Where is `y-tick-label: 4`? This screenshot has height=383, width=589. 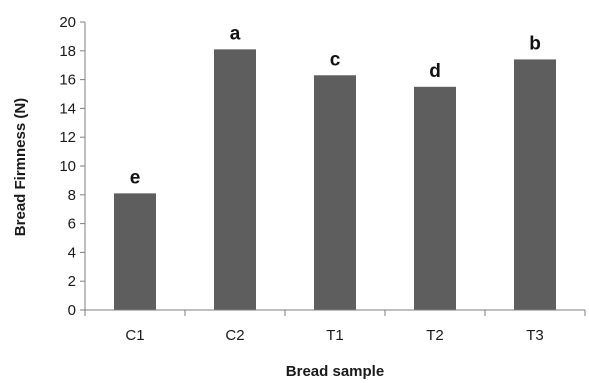
y-tick-label: 4 is located at coordinates (72, 252).